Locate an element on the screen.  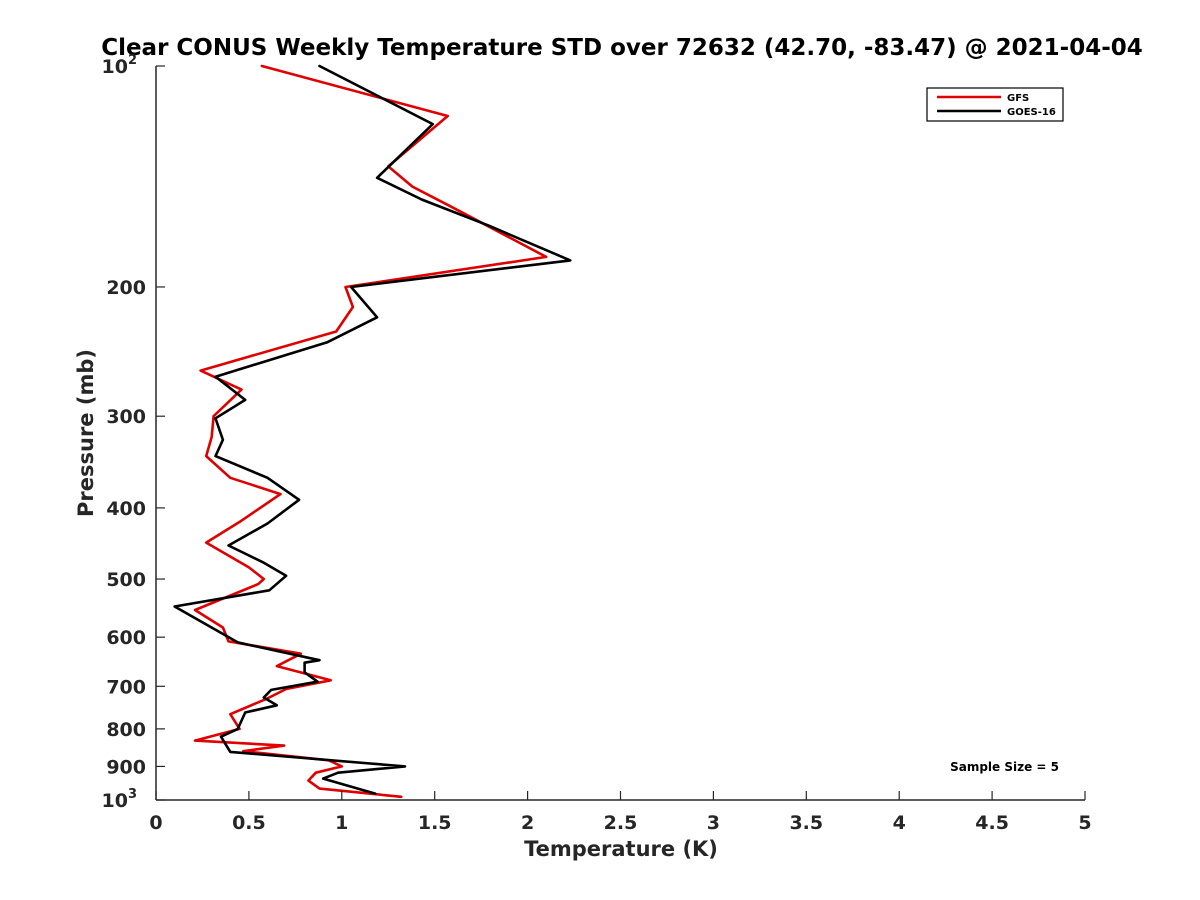
x-tick-label: 2.5 is located at coordinates (621, 823).